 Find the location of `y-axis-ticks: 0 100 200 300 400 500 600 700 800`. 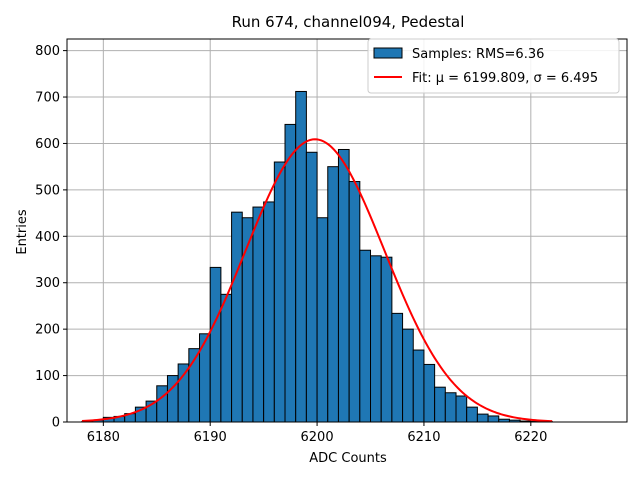

y-axis-ticks: 0 100 200 300 400 500 600 700 800 is located at coordinates (51, 237).